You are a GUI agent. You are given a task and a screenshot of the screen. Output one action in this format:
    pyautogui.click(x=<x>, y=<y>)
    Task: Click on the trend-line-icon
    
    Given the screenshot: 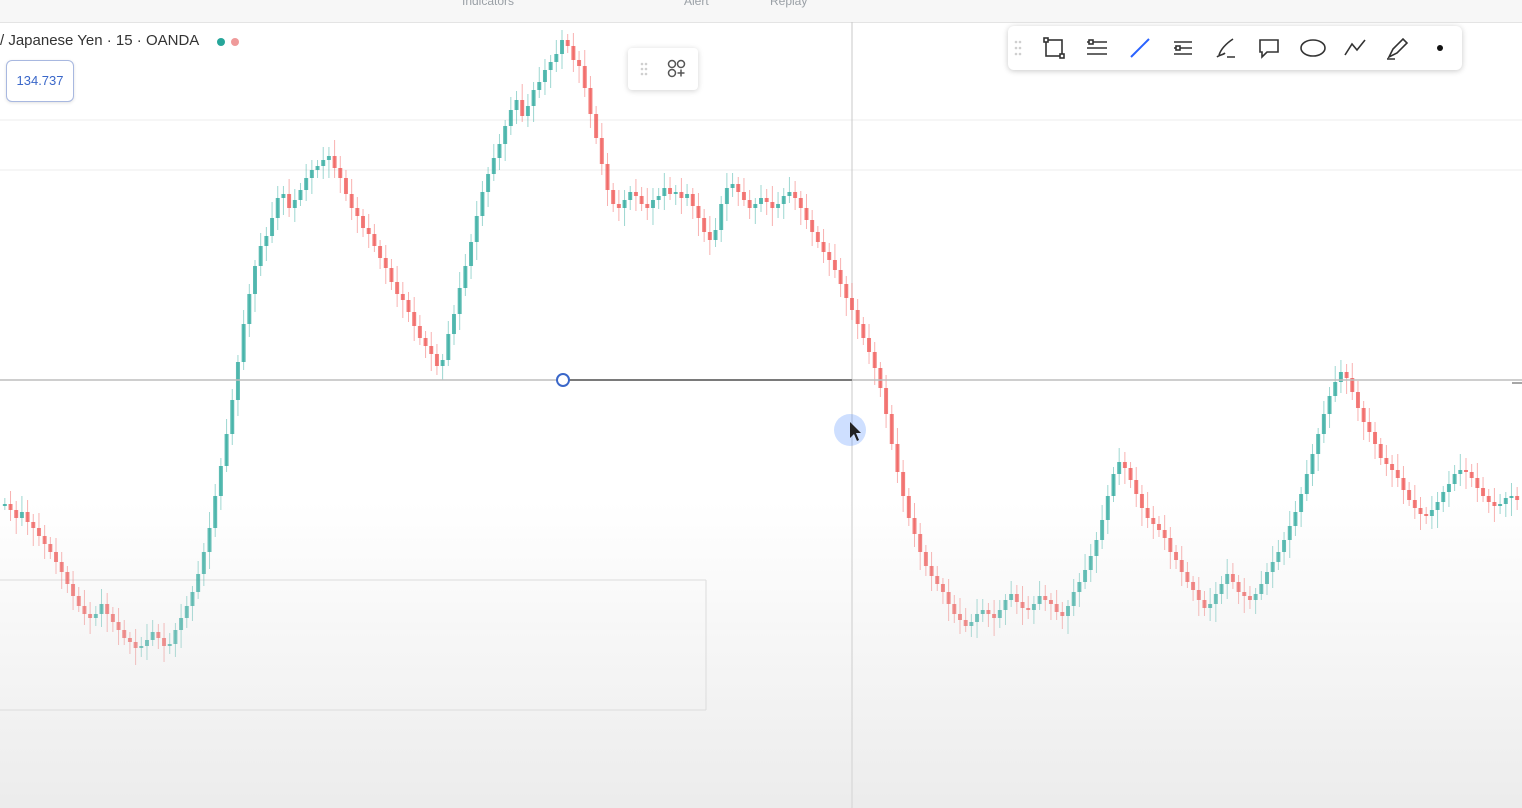 What is the action you would take?
    pyautogui.click(x=1140, y=48)
    